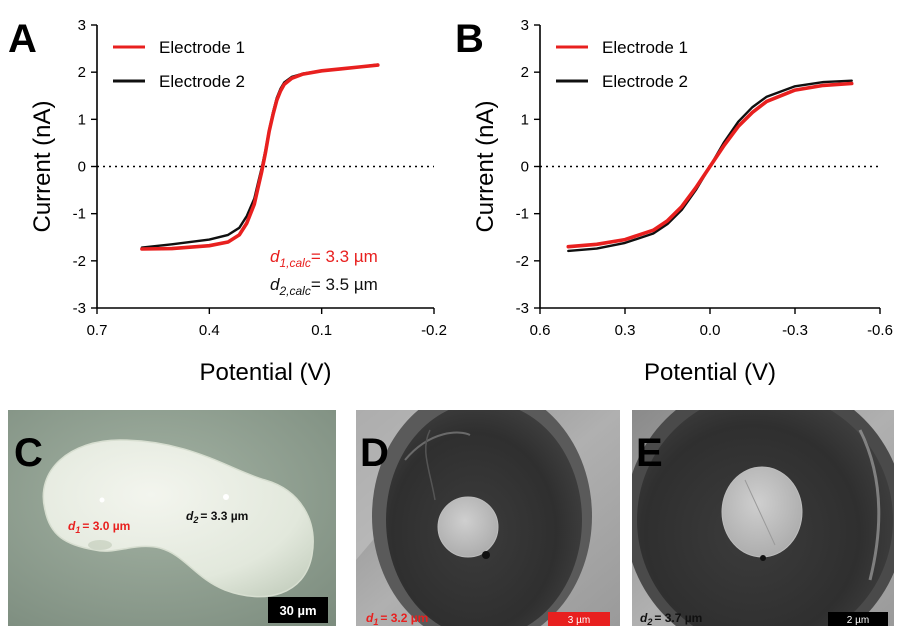 The image size is (901, 629). Describe the element at coordinates (763, 518) in the screenshot. I see `panel-e-image` at that location.